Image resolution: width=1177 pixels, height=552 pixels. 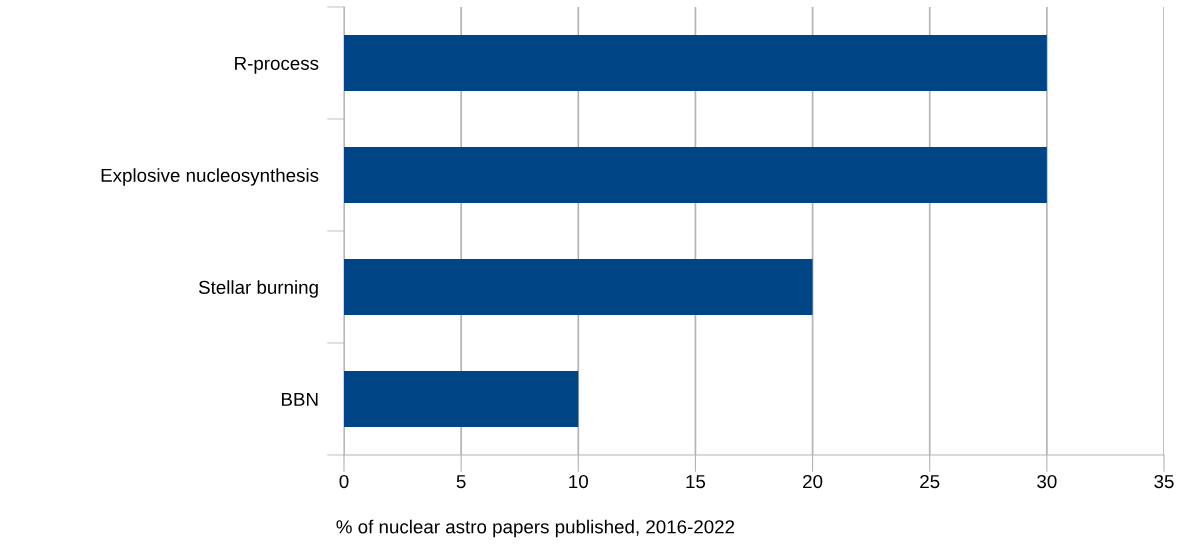 What do you see at coordinates (535, 528) in the screenshot?
I see `x-axis-title: % of nuclear astro papers published, 2016-2022` at bounding box center [535, 528].